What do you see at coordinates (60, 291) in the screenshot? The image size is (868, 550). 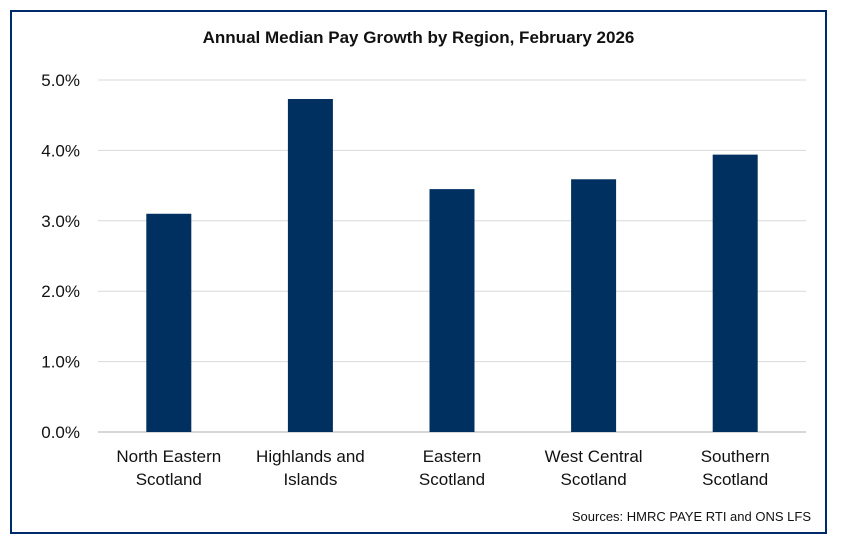 I see `y-tick-label: 2.0%` at bounding box center [60, 291].